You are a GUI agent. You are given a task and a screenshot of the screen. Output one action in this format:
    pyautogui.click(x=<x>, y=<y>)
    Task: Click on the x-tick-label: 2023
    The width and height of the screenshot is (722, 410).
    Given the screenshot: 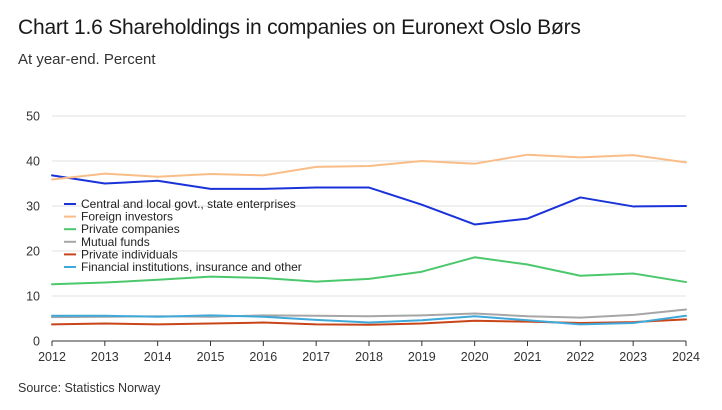 What is the action you would take?
    pyautogui.click(x=633, y=357)
    